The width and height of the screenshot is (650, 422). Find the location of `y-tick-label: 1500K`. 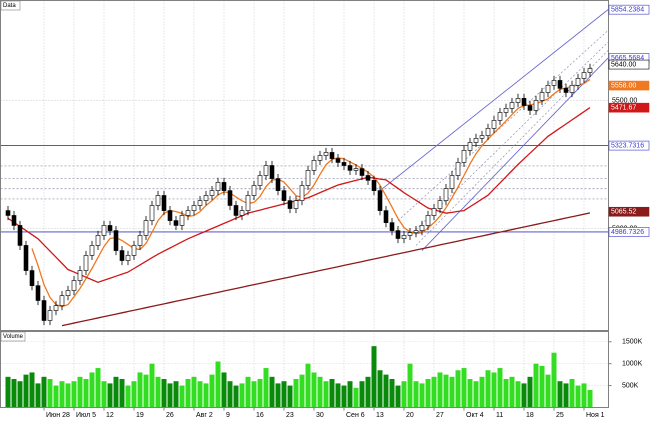

y-tick-label: 1500K is located at coordinates (632, 342).